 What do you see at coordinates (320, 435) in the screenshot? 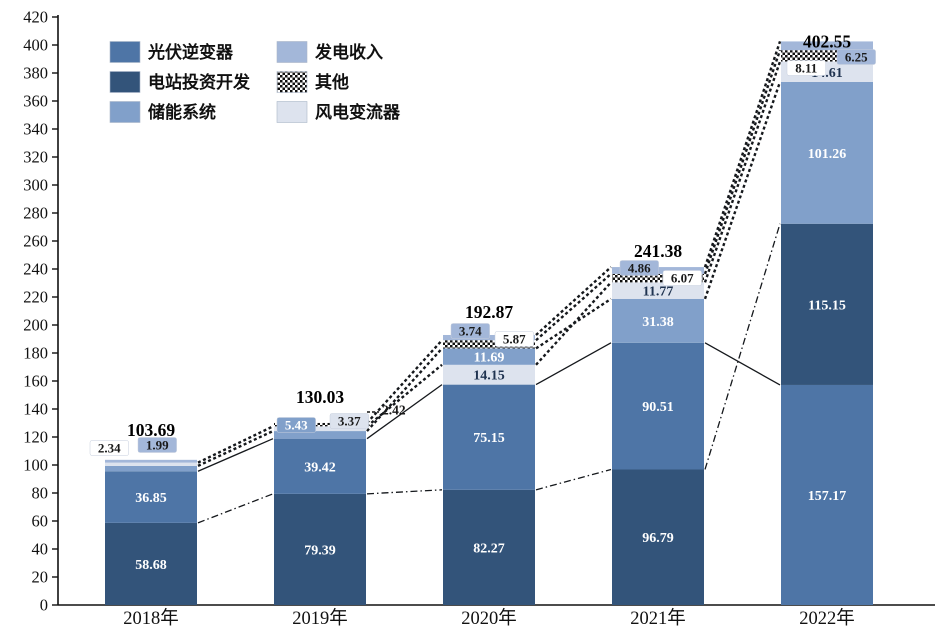
I see `bar-segment-储能系统-2019年` at bounding box center [320, 435].